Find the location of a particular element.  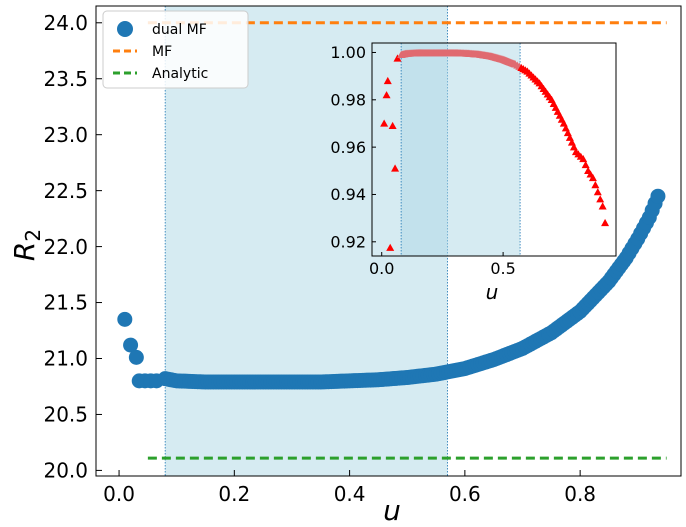

inset-x-axis-label: u is located at coordinates (492, 292).